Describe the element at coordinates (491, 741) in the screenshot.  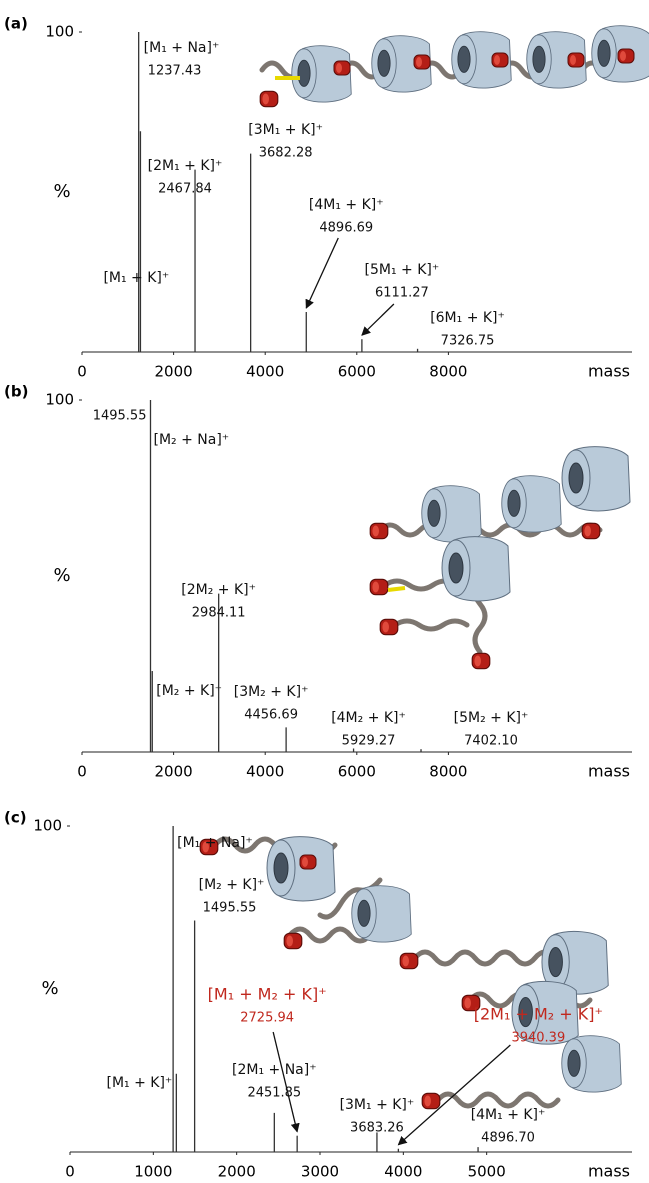
I see `mass-label: 7402.10` at that location.